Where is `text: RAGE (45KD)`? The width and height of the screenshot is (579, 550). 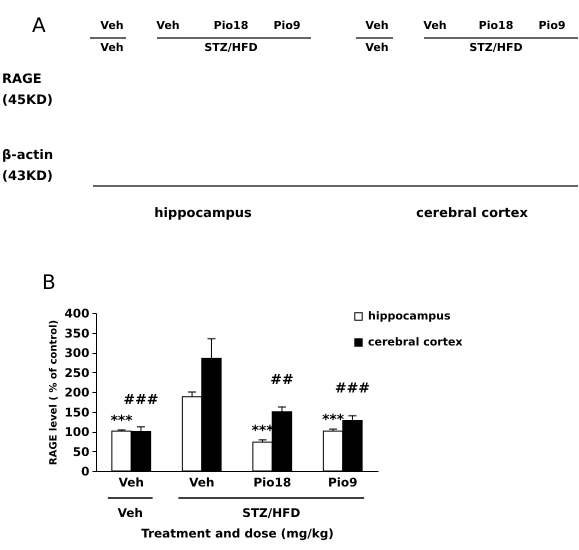 text: RAGE (45KD) is located at coordinates (27, 90).